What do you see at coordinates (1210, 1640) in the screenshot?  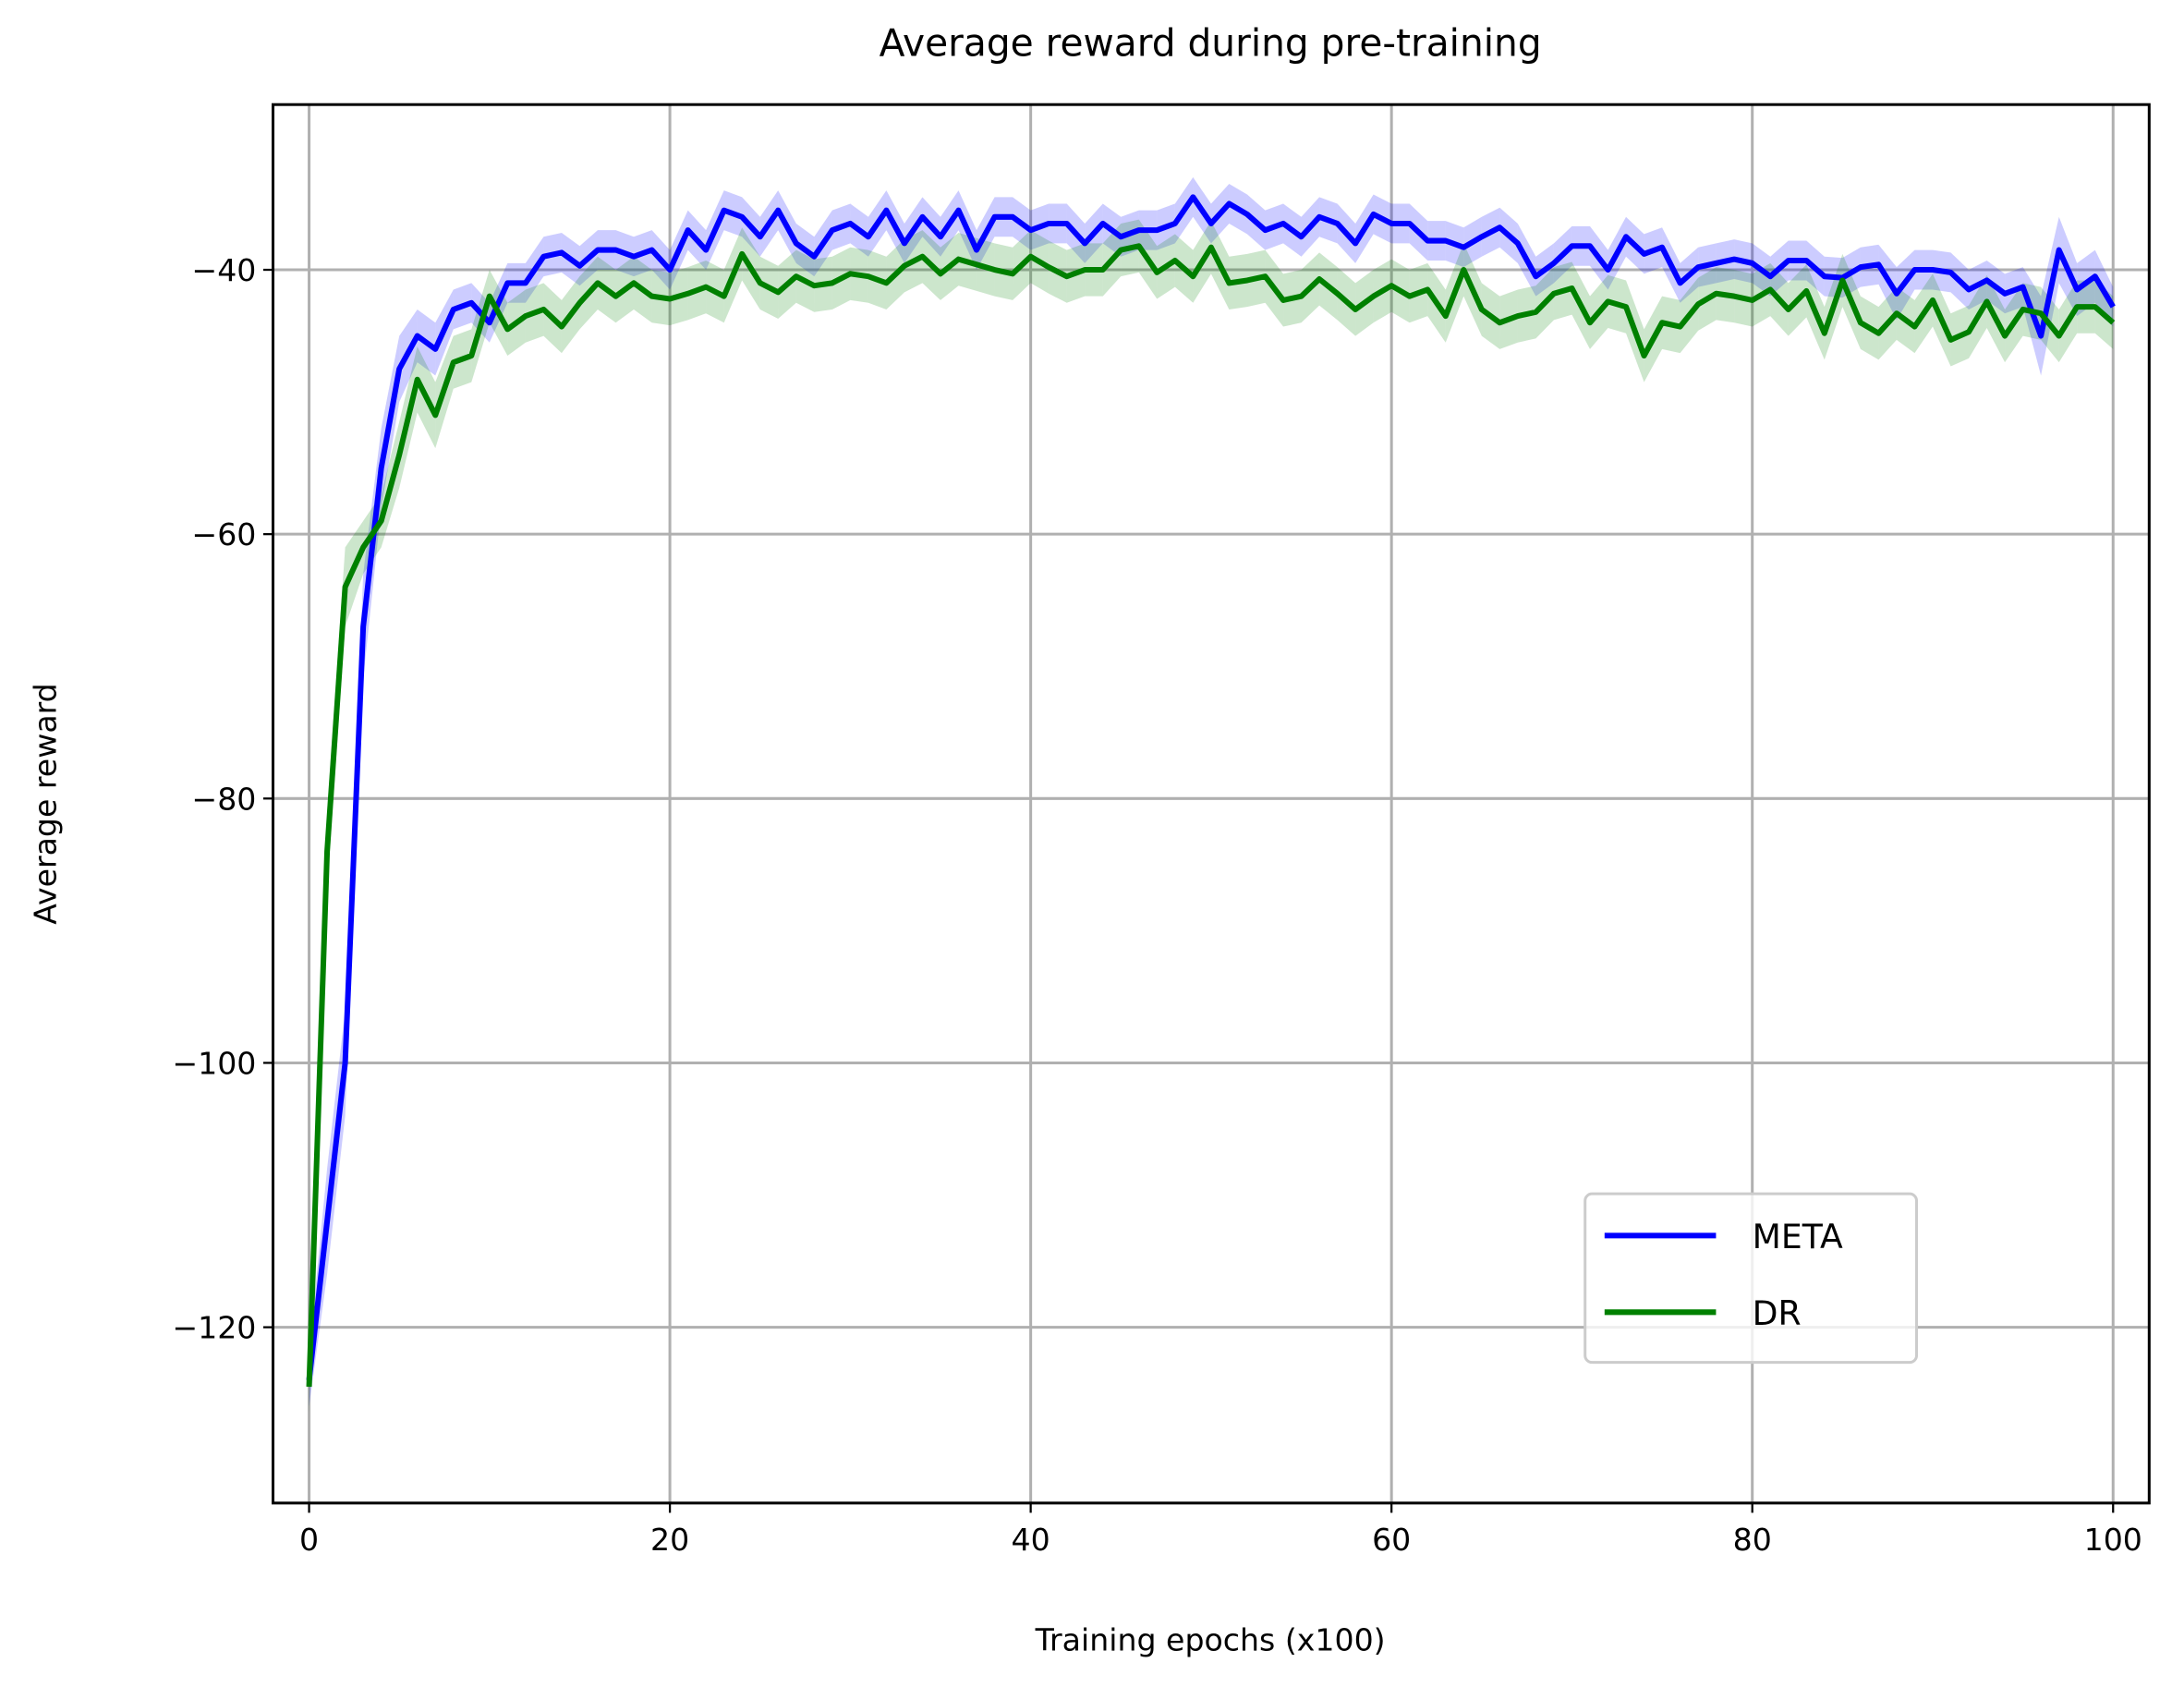 I see `x-axis-label: Training epochs (x100)` at bounding box center [1210, 1640].